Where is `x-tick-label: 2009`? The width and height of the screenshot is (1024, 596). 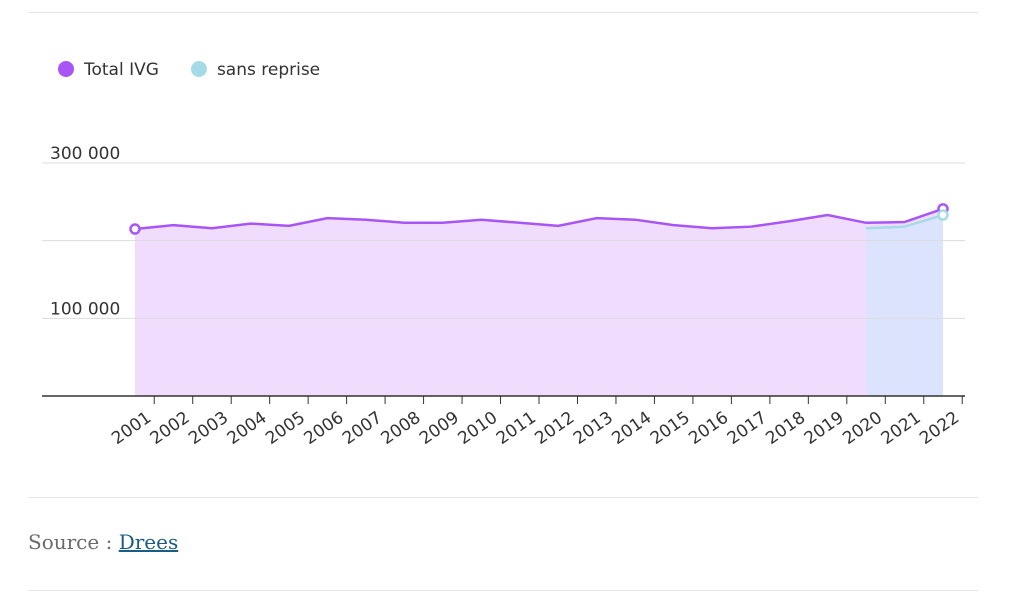
x-tick-label: 2009 is located at coordinates (439, 428).